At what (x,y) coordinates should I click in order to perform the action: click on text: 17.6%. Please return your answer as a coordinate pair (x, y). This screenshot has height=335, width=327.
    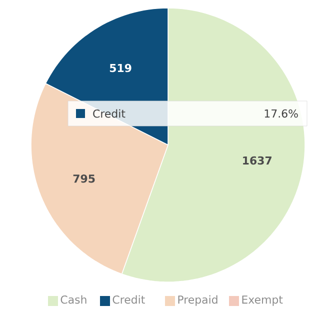
    Looking at the image, I should click on (281, 113).